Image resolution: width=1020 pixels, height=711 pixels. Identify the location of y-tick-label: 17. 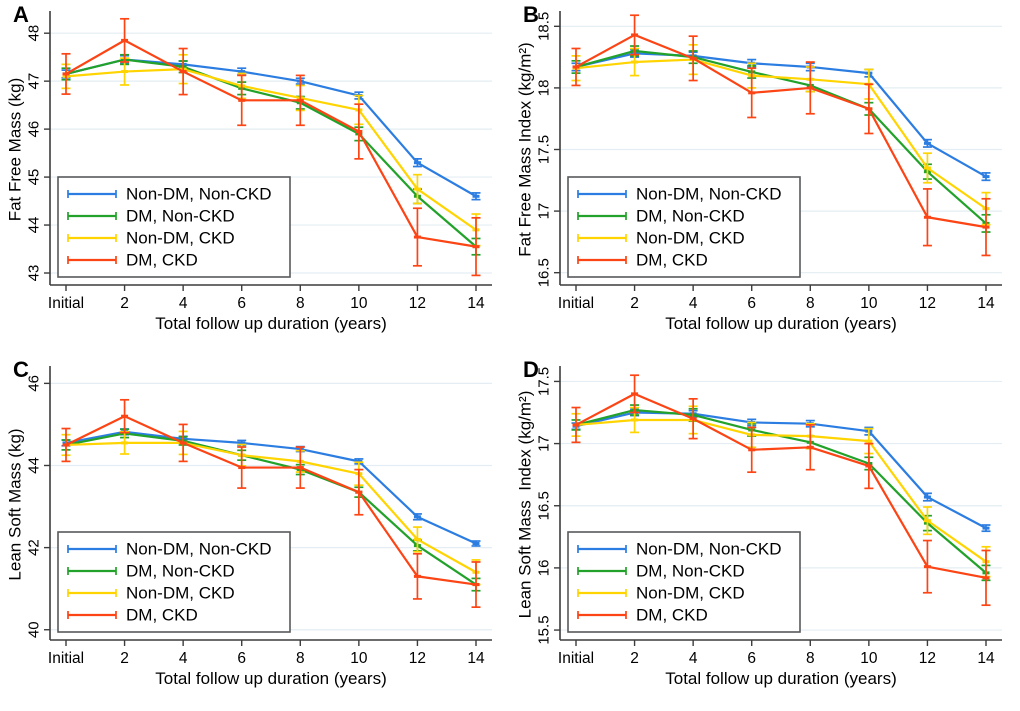
(544, 211).